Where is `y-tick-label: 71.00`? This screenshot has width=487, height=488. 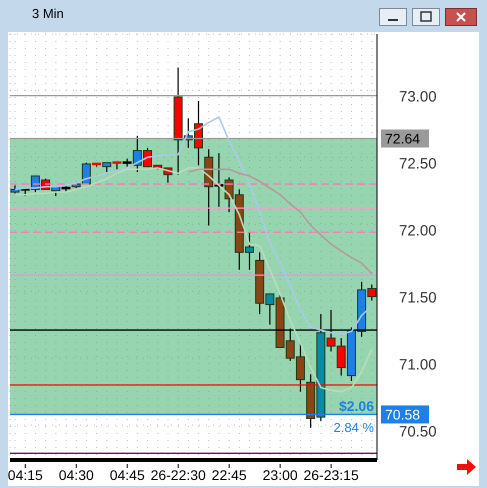
y-tick-label: 71.00 is located at coordinates (418, 365).